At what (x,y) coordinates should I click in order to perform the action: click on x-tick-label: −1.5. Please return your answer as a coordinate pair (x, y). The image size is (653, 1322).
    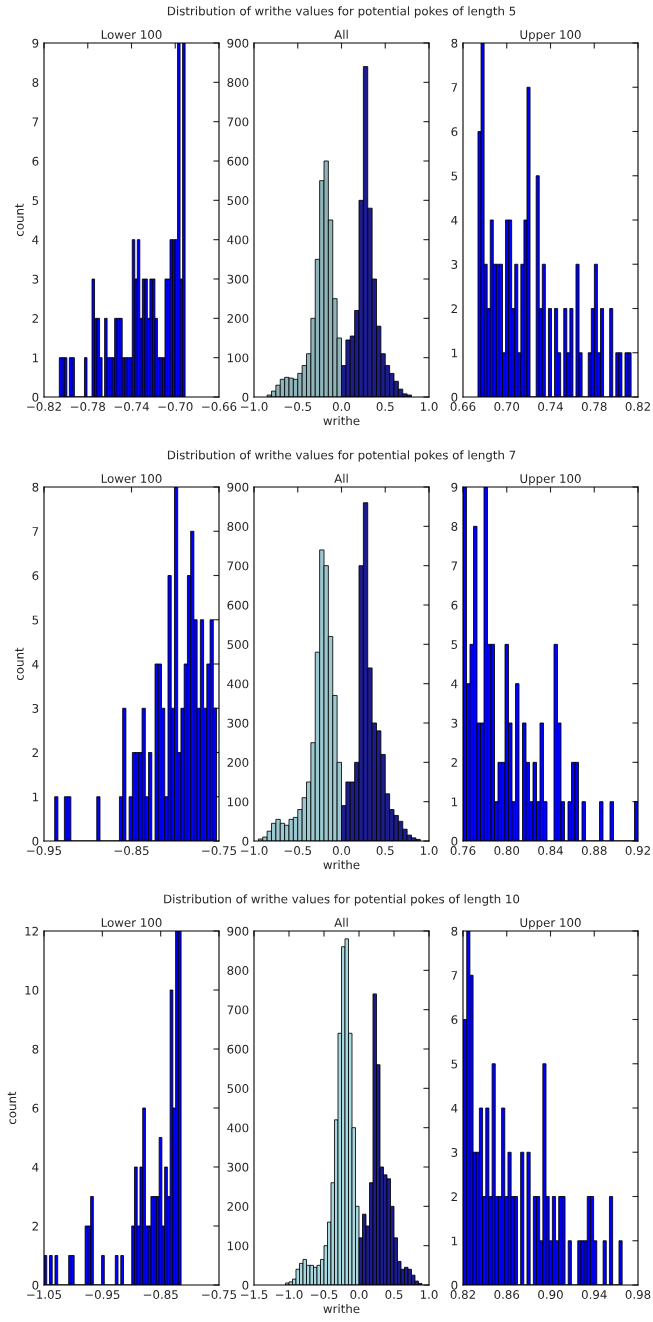
    Looking at the image, I should click on (254, 1294).